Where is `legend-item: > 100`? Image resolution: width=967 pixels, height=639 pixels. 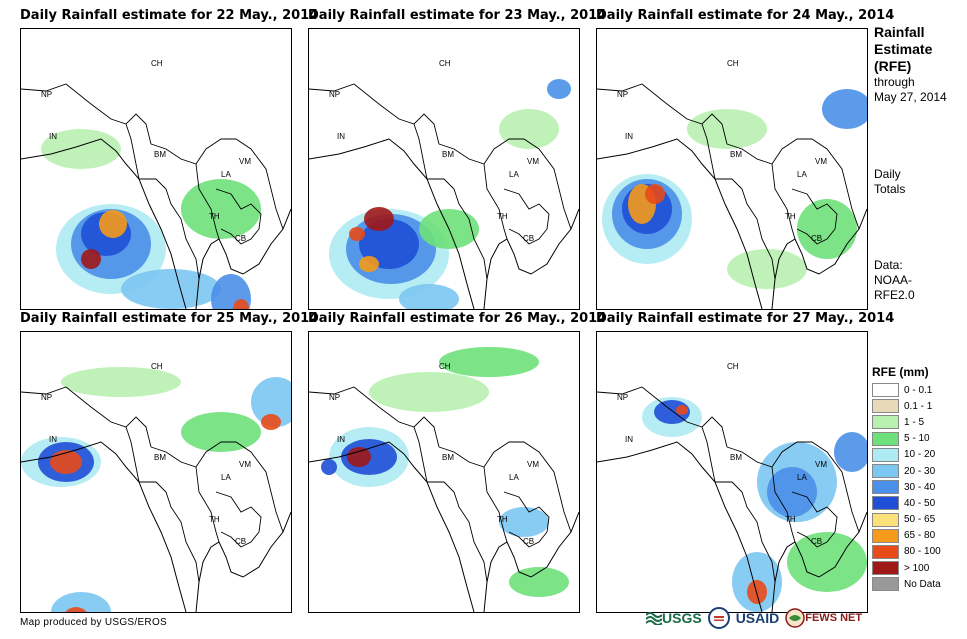
legend-item: > 100 is located at coordinates (917, 568).